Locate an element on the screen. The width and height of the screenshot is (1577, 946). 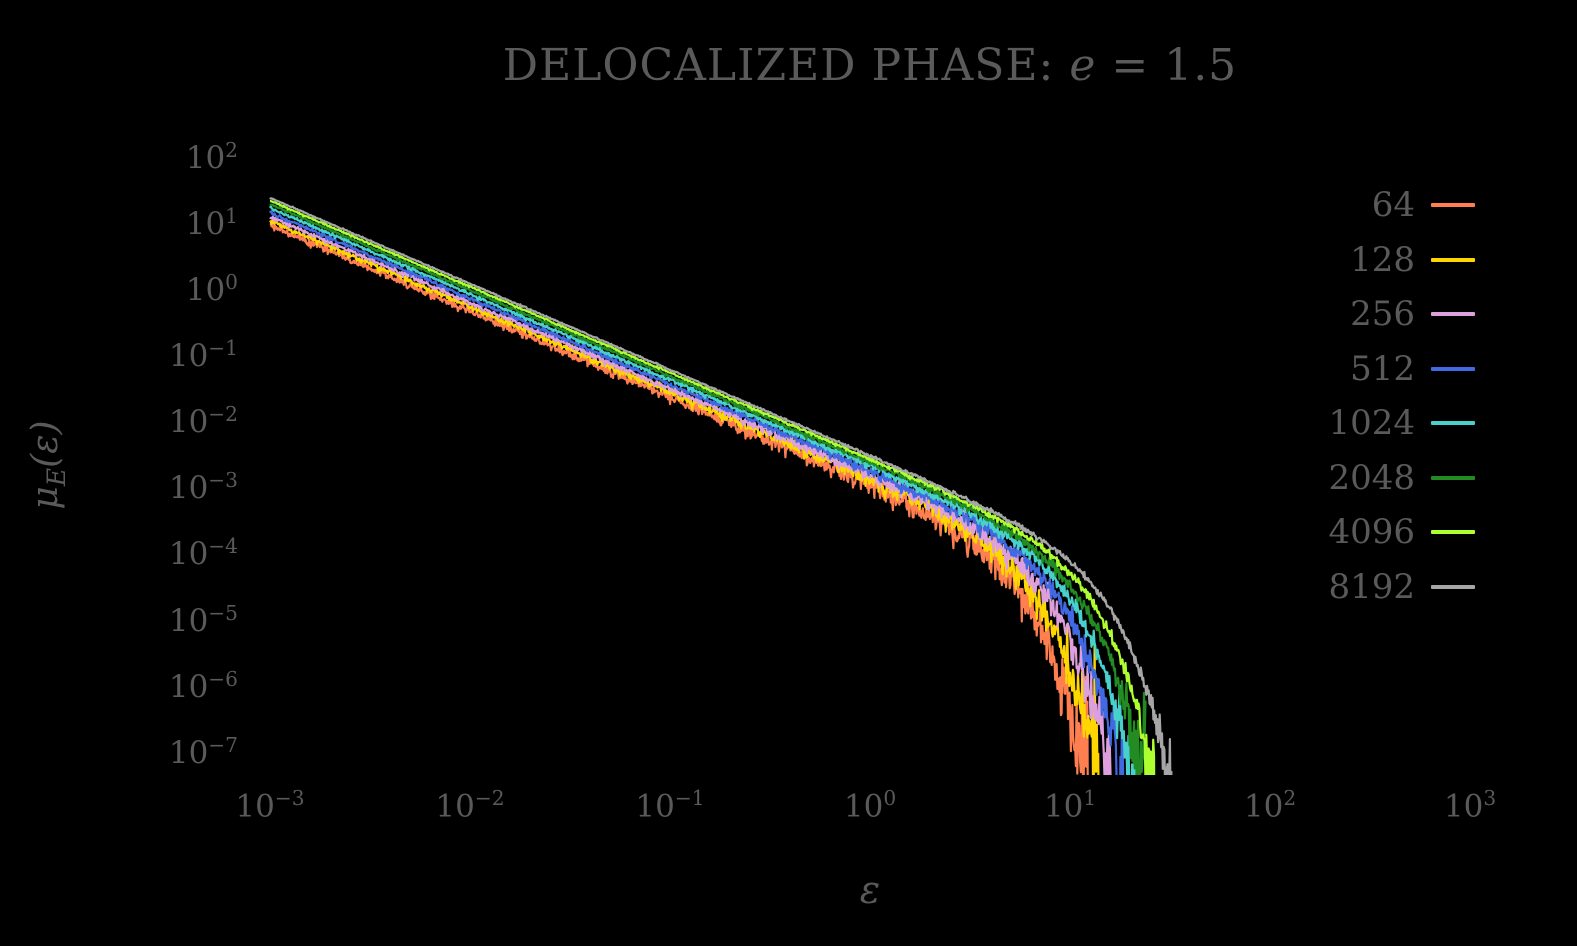
y-tick-label: 10⁻⁵ is located at coordinates (203, 619).